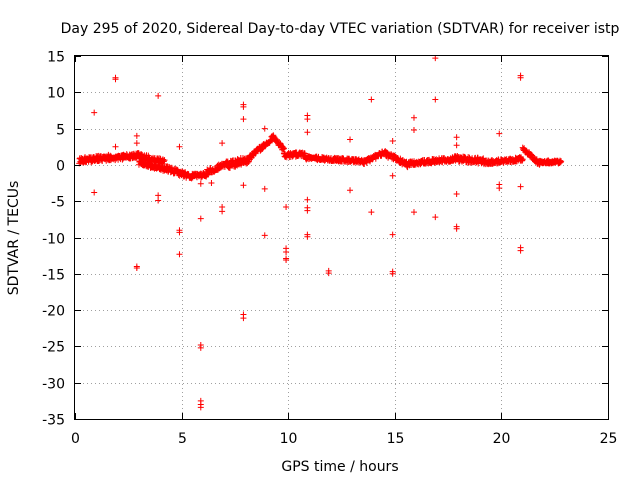  What do you see at coordinates (339, 467) in the screenshot?
I see `x-axis-label: GPS time / hours` at bounding box center [339, 467].